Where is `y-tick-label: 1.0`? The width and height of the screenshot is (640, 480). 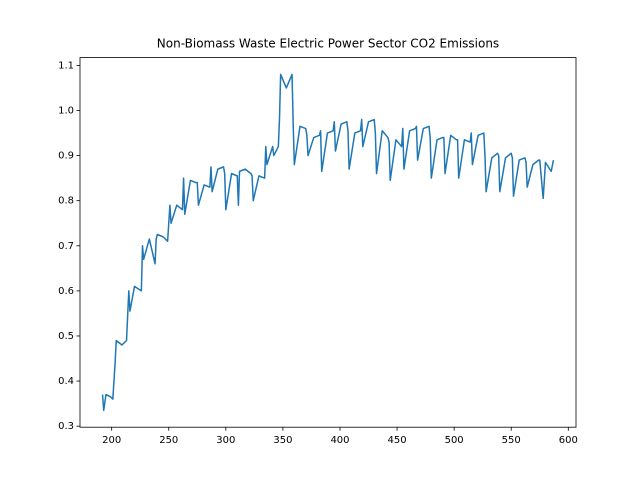 y-tick-label: 1.0 is located at coordinates (66, 110).